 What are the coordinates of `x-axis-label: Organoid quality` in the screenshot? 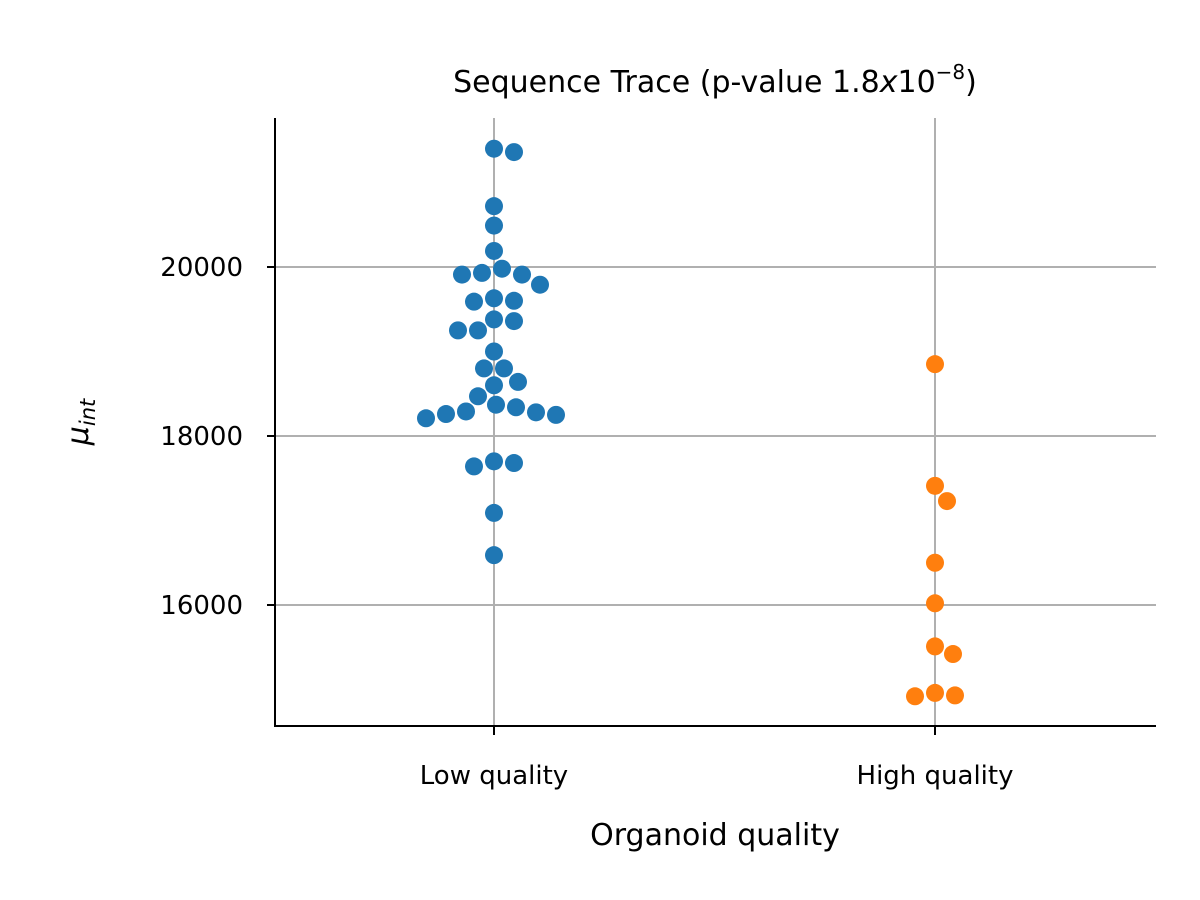 It's located at (715, 835).